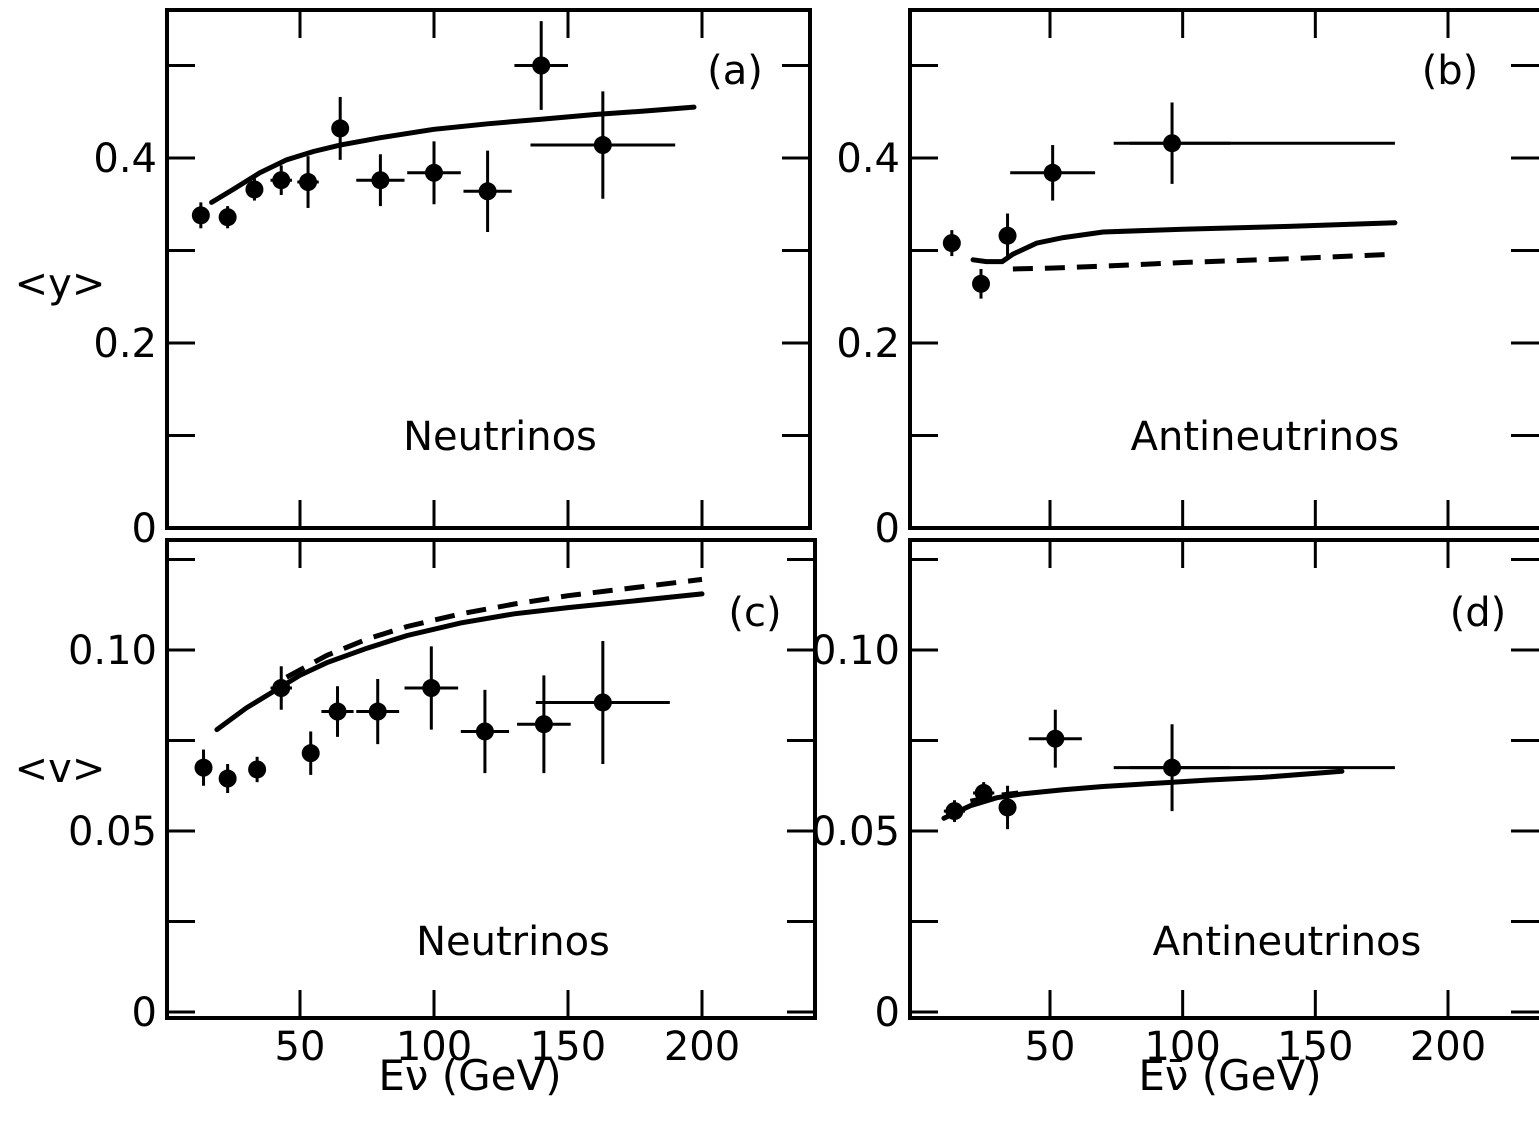 Image resolution: width=1539 pixels, height=1132 pixels. Describe the element at coordinates (1229, 1075) in the screenshot. I see `x-axis-label: Eν̄ (GeV)` at that location.